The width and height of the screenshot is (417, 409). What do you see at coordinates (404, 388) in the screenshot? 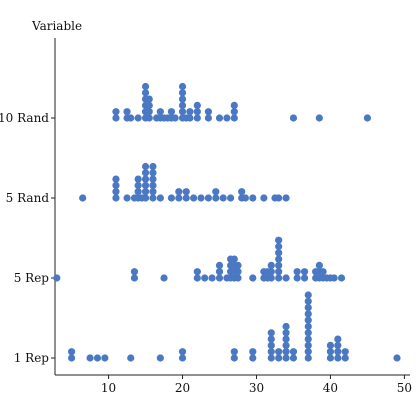
I see `x-tick-label: 50` at bounding box center [404, 388].